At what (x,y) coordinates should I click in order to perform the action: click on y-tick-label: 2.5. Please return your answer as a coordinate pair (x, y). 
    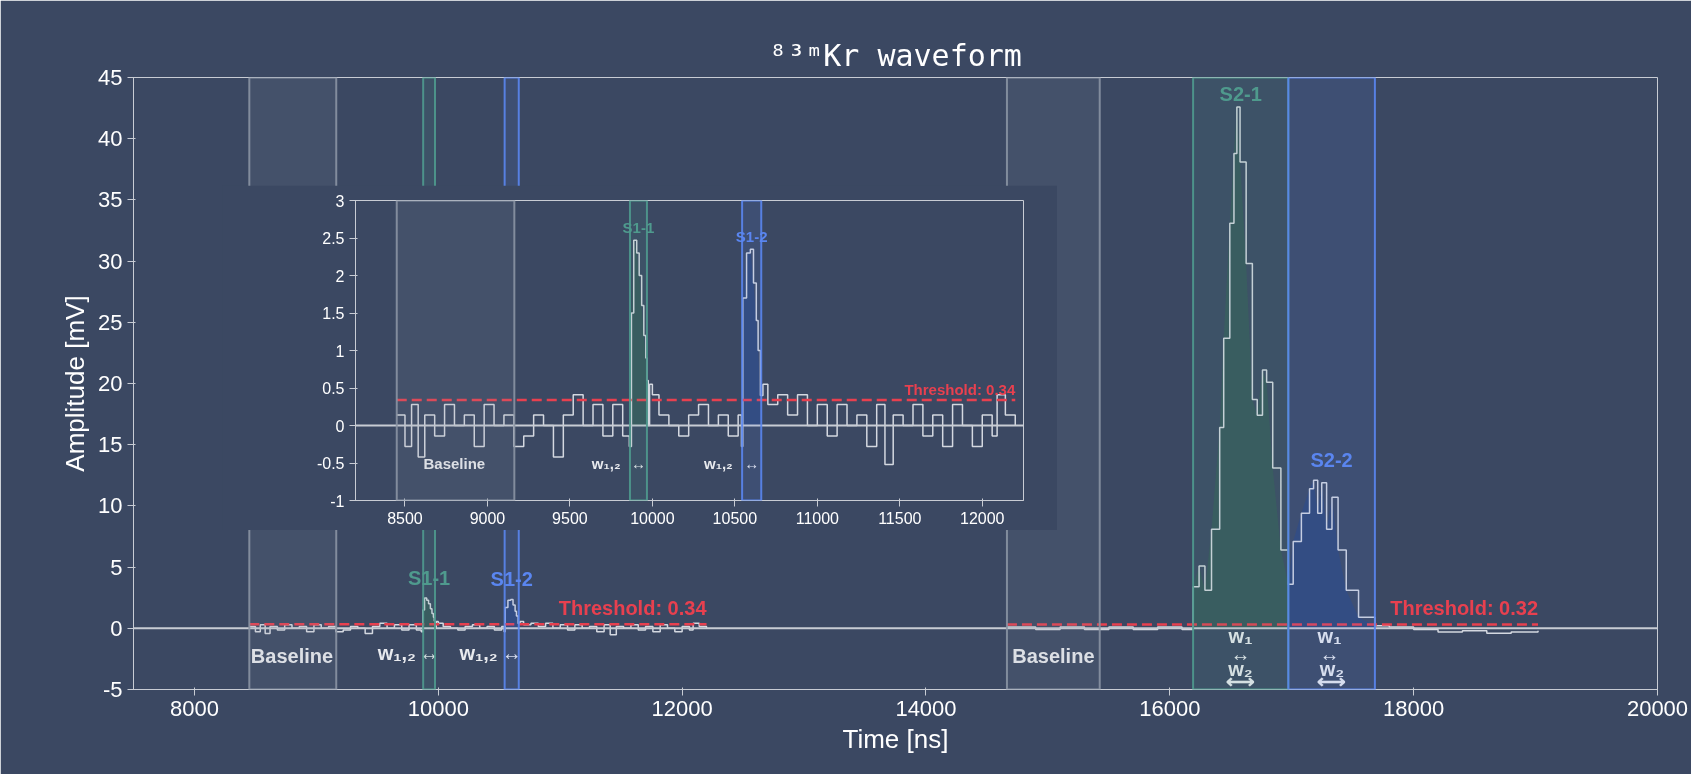
    Looking at the image, I should click on (333, 238).